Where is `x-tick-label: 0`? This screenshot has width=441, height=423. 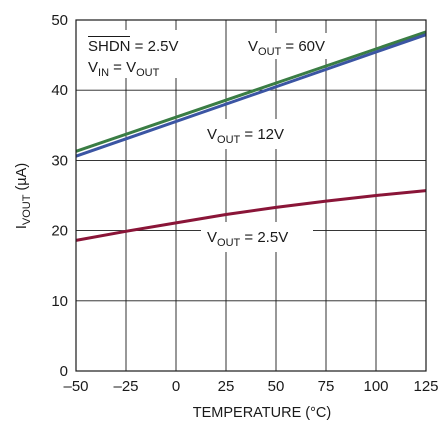
x-tick-label: 0 is located at coordinates (176, 386).